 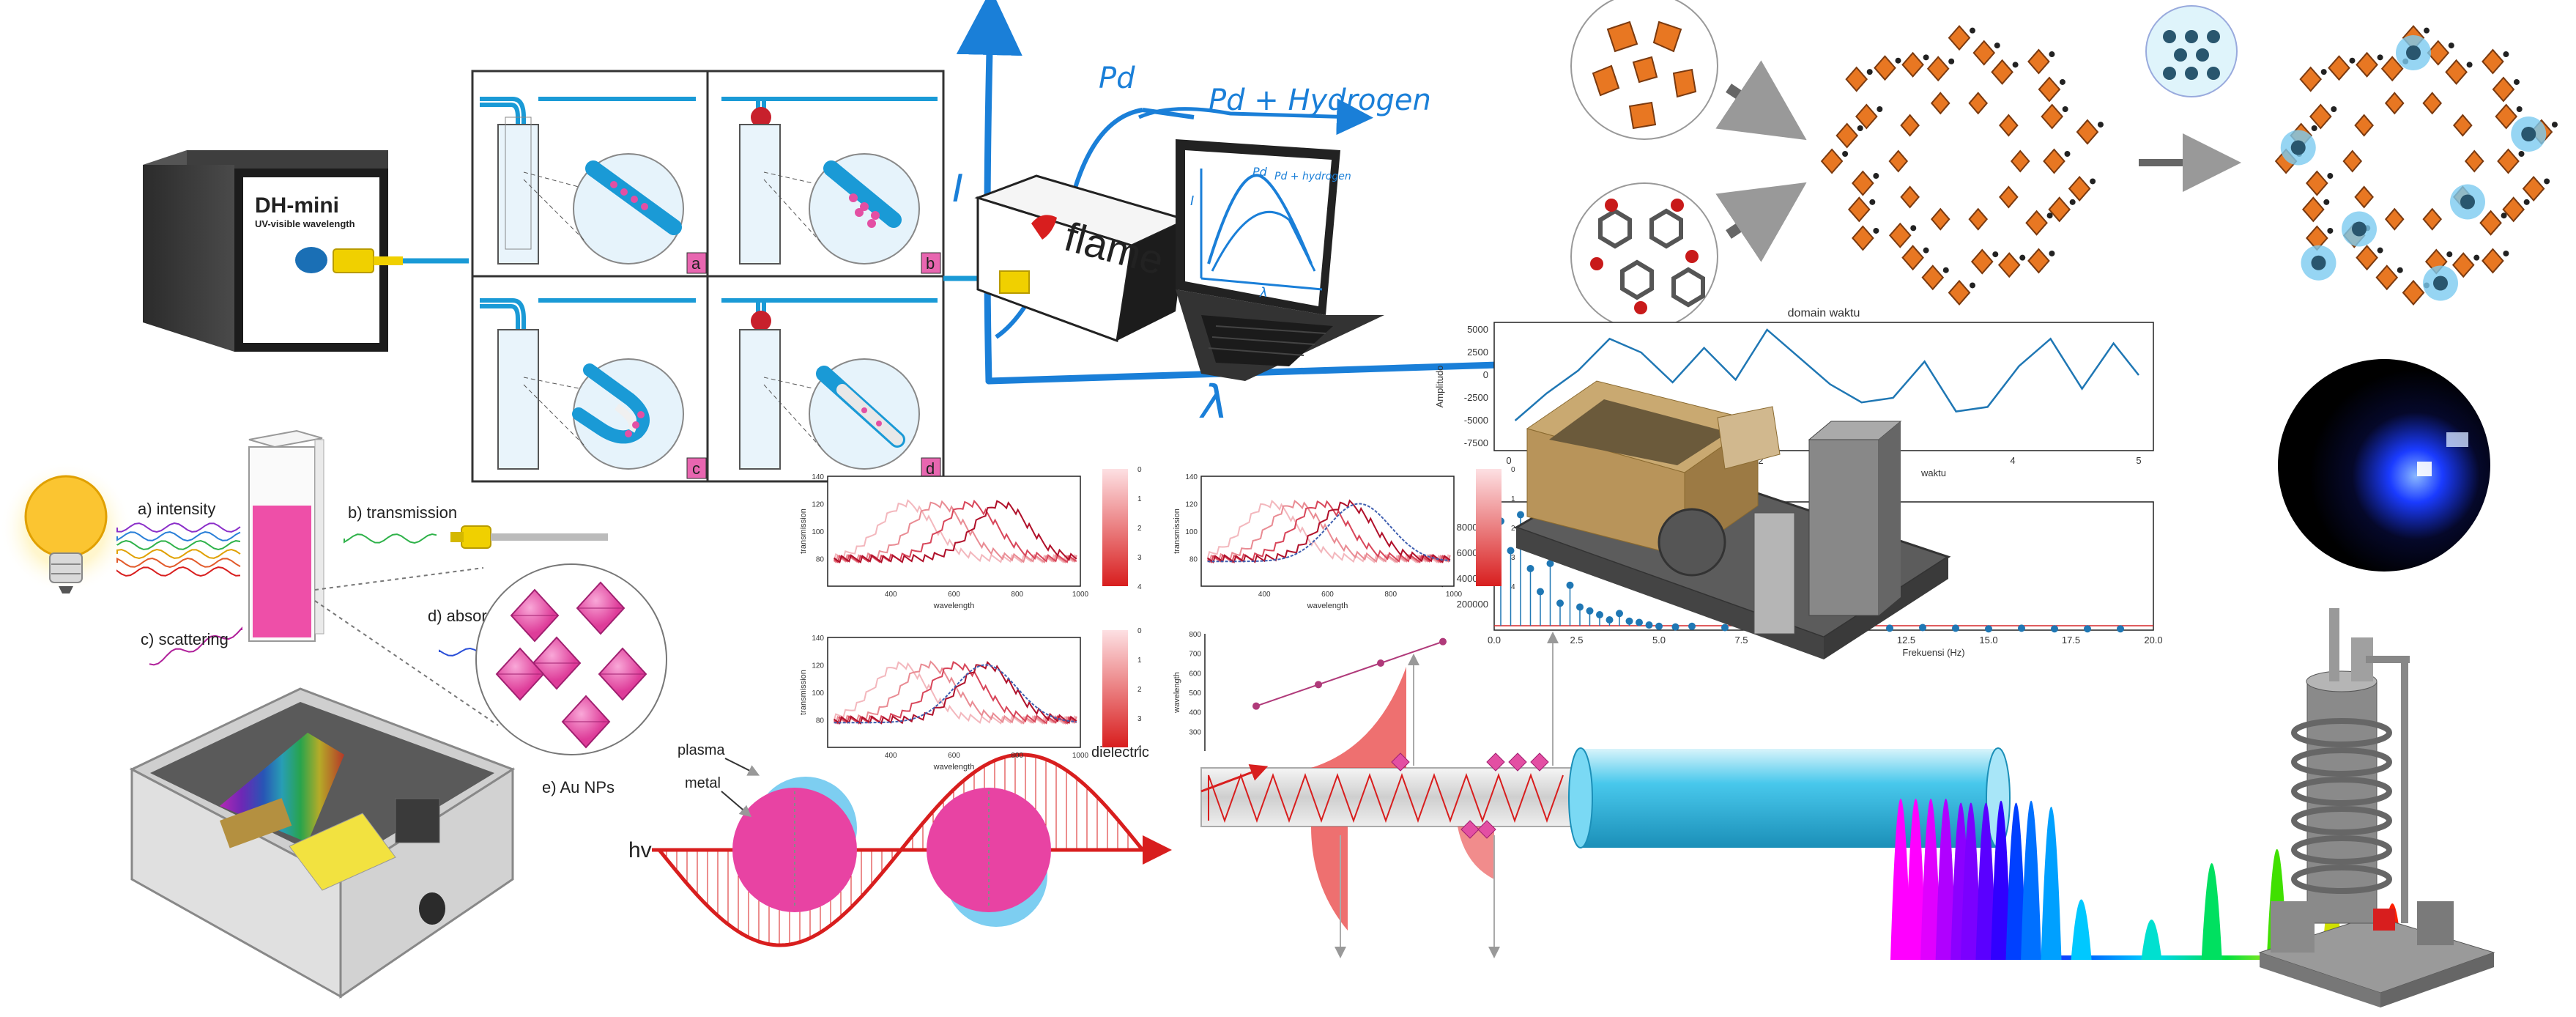 What do you see at coordinates (1195, 635) in the screenshot?
I see `peak-chart-ytick: 800` at bounding box center [1195, 635].